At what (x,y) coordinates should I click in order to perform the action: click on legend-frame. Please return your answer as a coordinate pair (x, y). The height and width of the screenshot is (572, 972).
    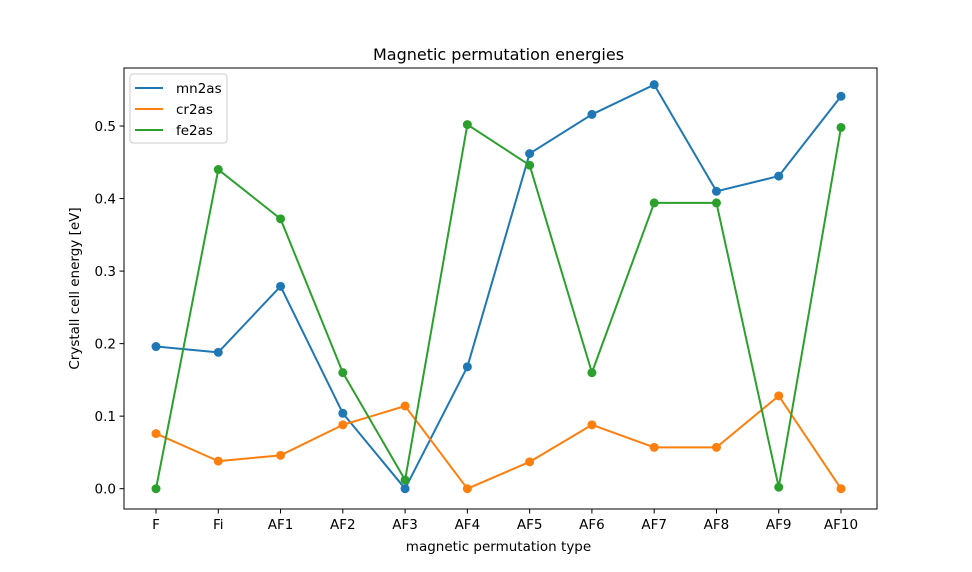
    Looking at the image, I should click on (178, 108).